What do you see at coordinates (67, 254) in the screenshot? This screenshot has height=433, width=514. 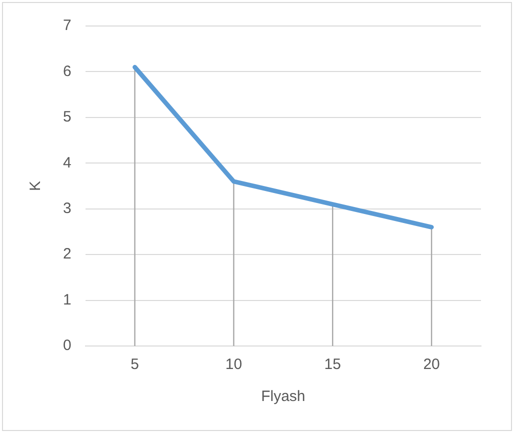 I see `y-tick-label: 2` at bounding box center [67, 254].